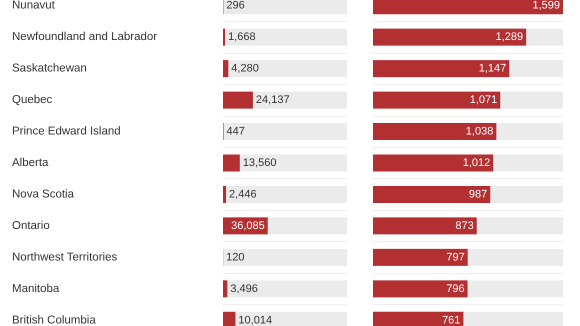 This screenshot has width=580, height=326. What do you see at coordinates (65, 257) in the screenshot?
I see `y-tick-label: Northwest Territories` at bounding box center [65, 257].